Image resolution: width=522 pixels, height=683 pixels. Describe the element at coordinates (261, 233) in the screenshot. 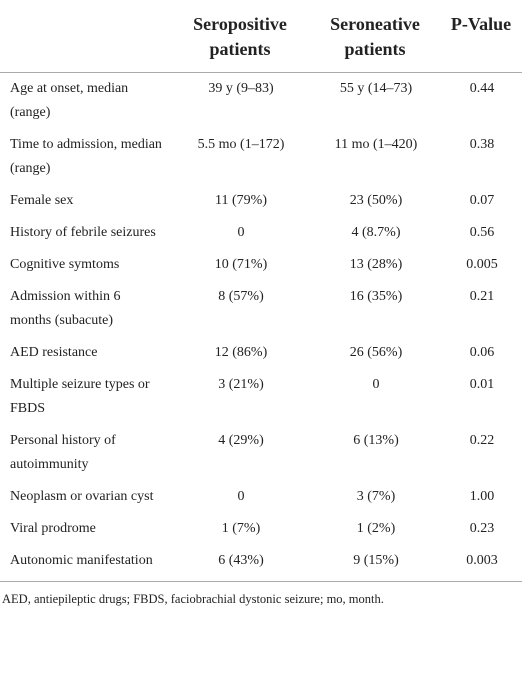

I see `table-row: History of febrile seizures 0 4 (8.7%) 0.56` at that location.